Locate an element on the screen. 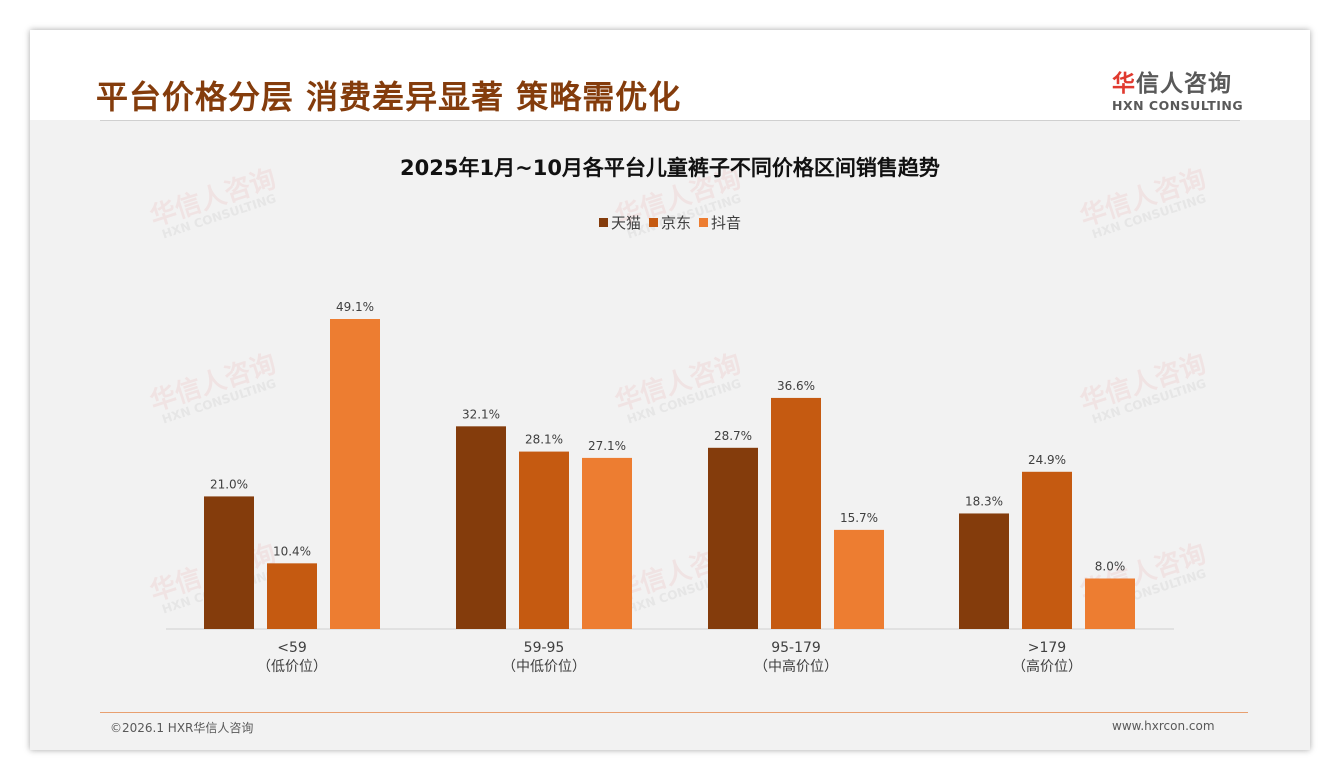  x-tick-sublabel: （高价位） is located at coordinates (1047, 666).